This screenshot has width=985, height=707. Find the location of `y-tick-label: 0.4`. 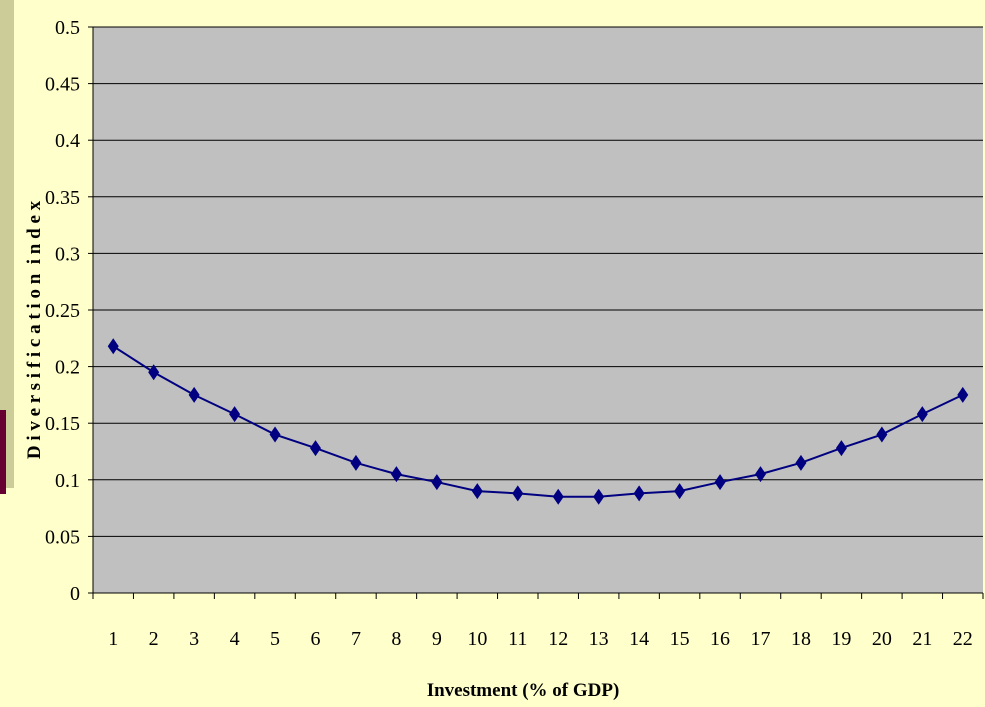

y-tick-label: 0.4 is located at coordinates (67, 141).